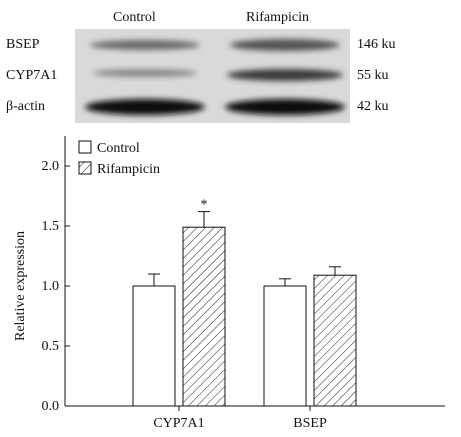  What do you see at coordinates (145, 107) in the screenshot?
I see `band-actin-control` at bounding box center [145, 107].